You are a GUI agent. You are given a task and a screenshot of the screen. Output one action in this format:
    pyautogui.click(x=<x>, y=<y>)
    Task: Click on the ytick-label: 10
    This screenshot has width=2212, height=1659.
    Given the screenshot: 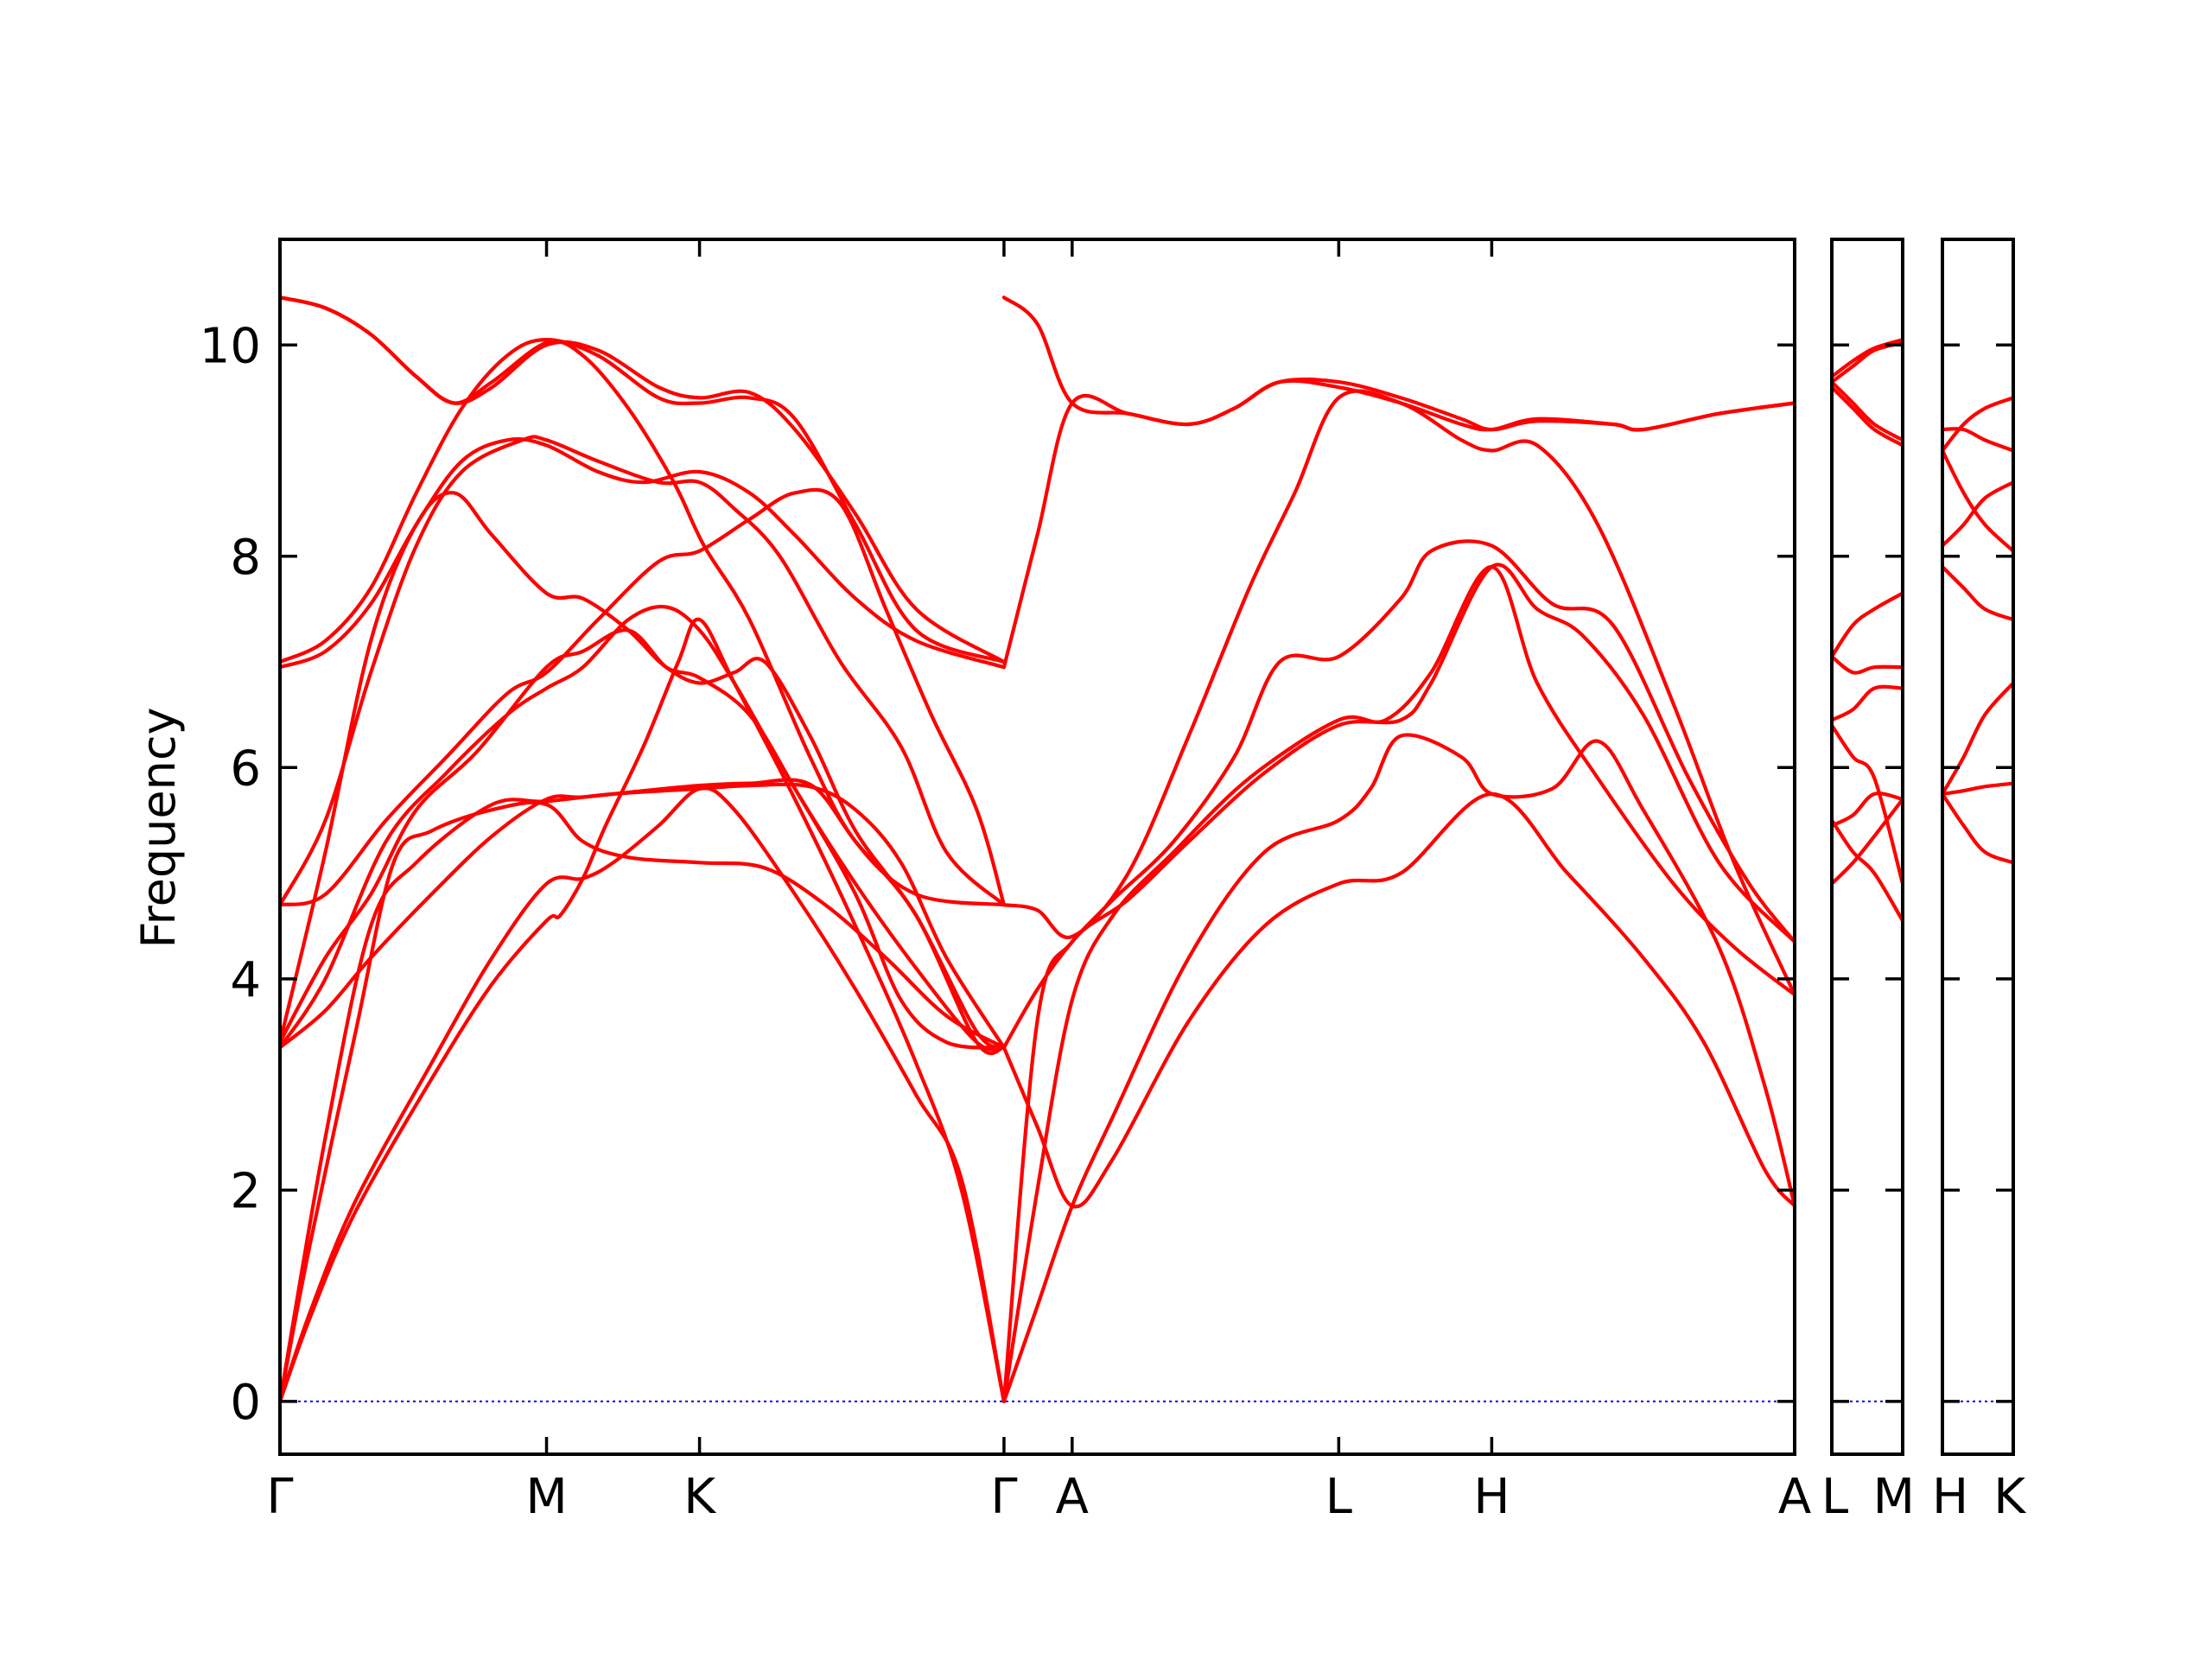 What is the action you would take?
    pyautogui.click(x=231, y=346)
    